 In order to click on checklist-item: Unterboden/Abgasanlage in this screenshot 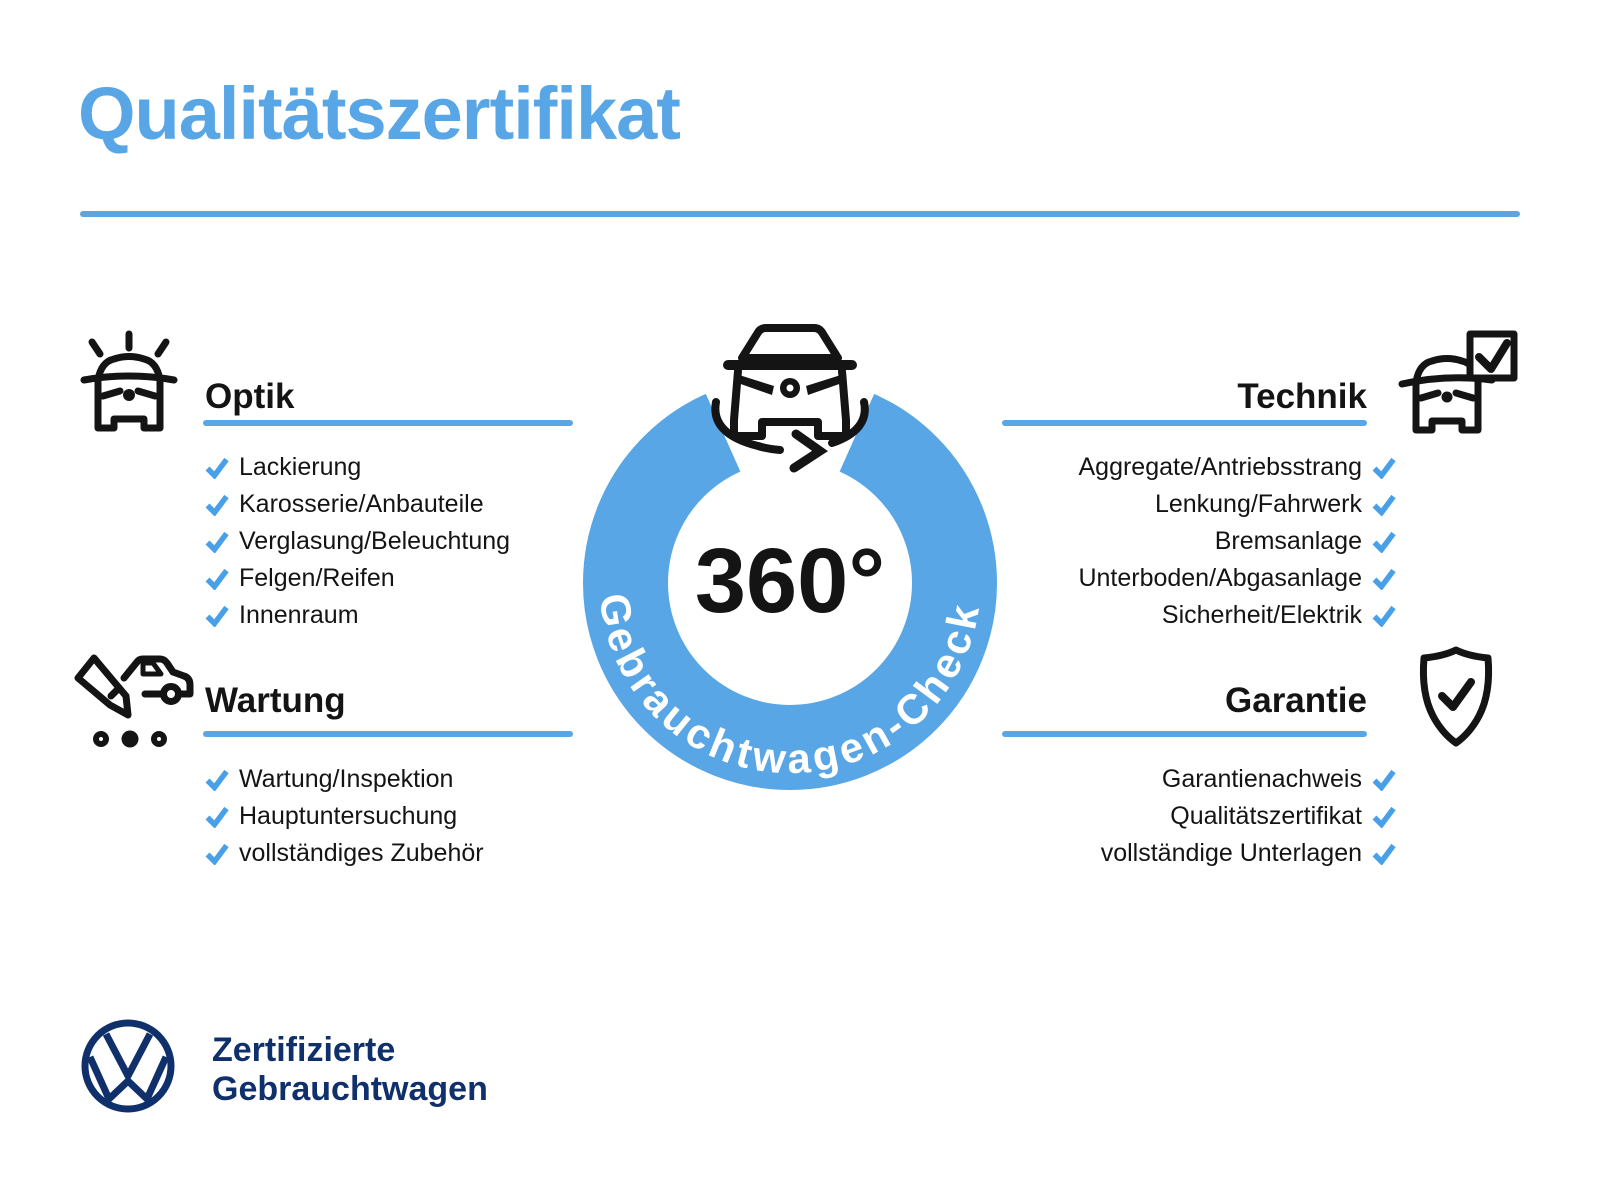, I will do `click(1198, 578)`.